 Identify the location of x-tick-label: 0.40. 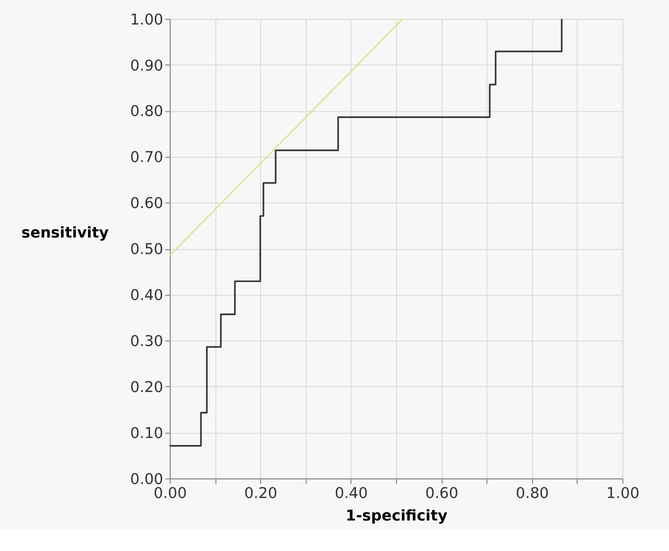
(351, 493).